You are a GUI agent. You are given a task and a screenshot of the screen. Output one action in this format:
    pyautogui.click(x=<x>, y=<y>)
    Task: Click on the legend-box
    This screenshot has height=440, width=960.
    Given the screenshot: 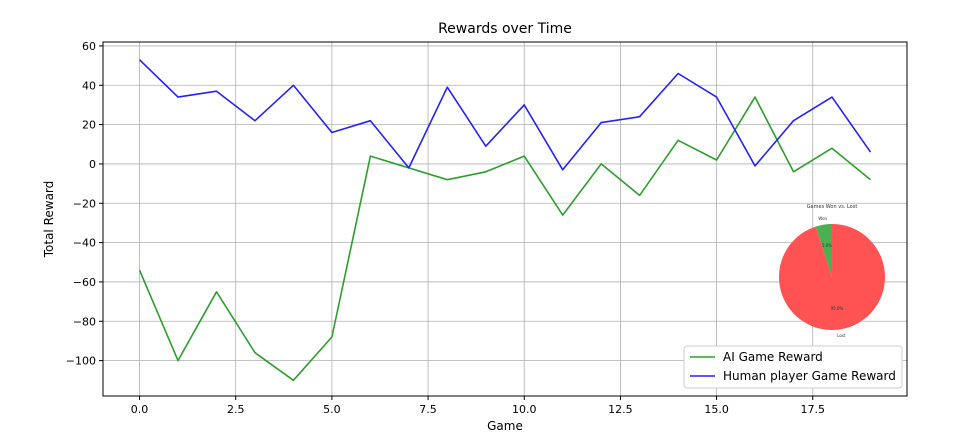 What is the action you would take?
    pyautogui.click(x=793, y=367)
    